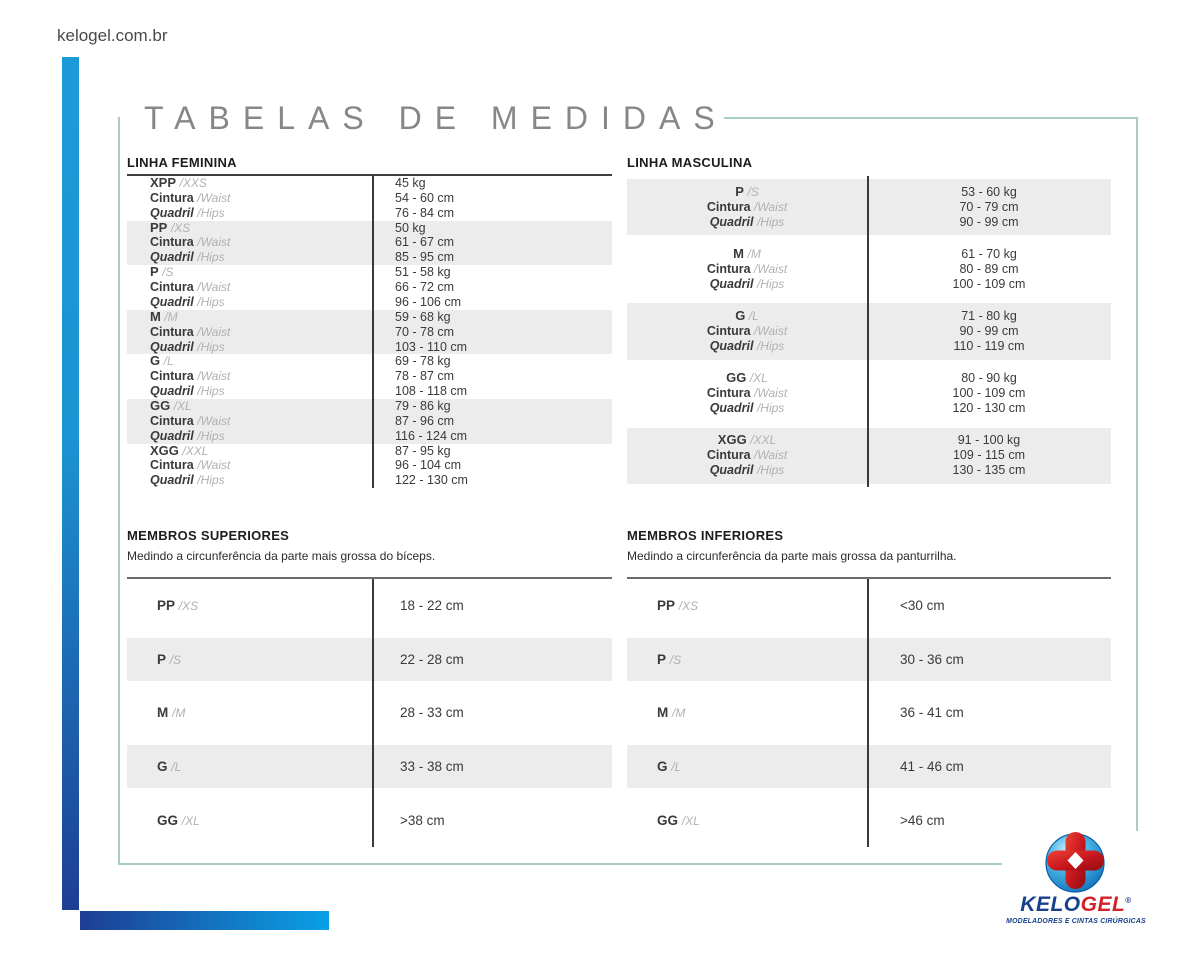 The height and width of the screenshot is (969, 1200). I want to click on registered-mark: ®, so click(1128, 900).